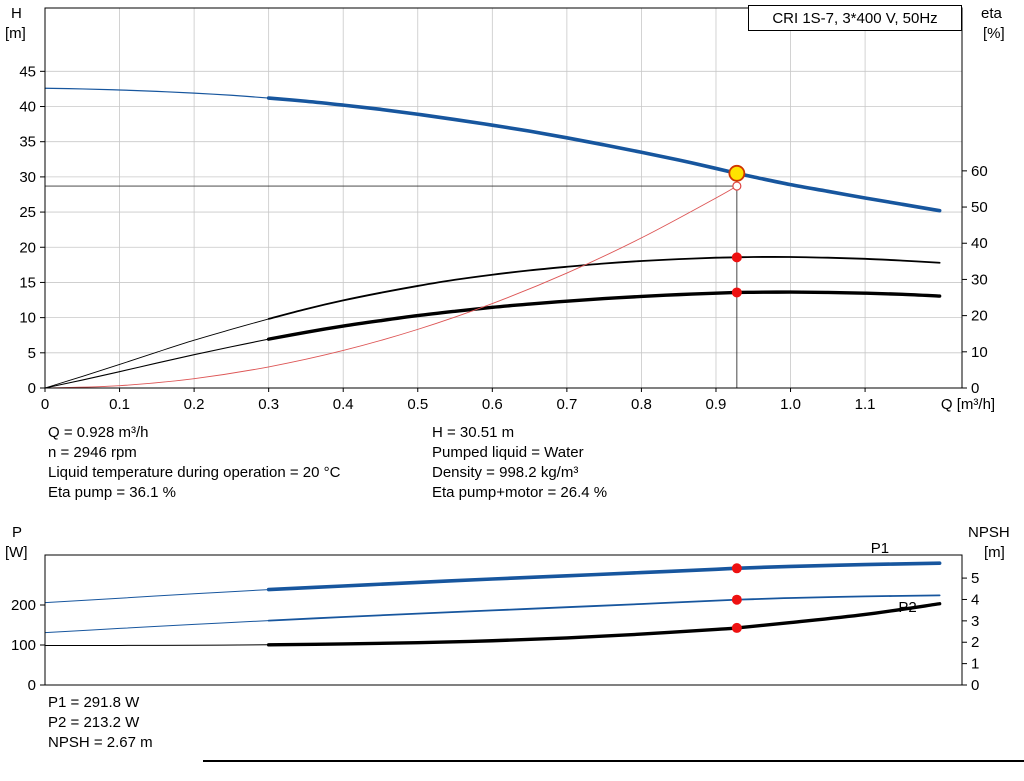 The image size is (1024, 781). What do you see at coordinates (737, 231) in the screenshot?
I see `duty-markers` at bounding box center [737, 231].